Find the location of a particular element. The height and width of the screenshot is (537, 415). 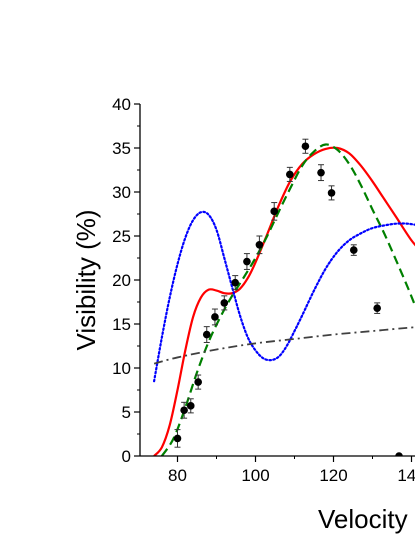

x-axis-label: Velocity is located at coordinates (363, 519).